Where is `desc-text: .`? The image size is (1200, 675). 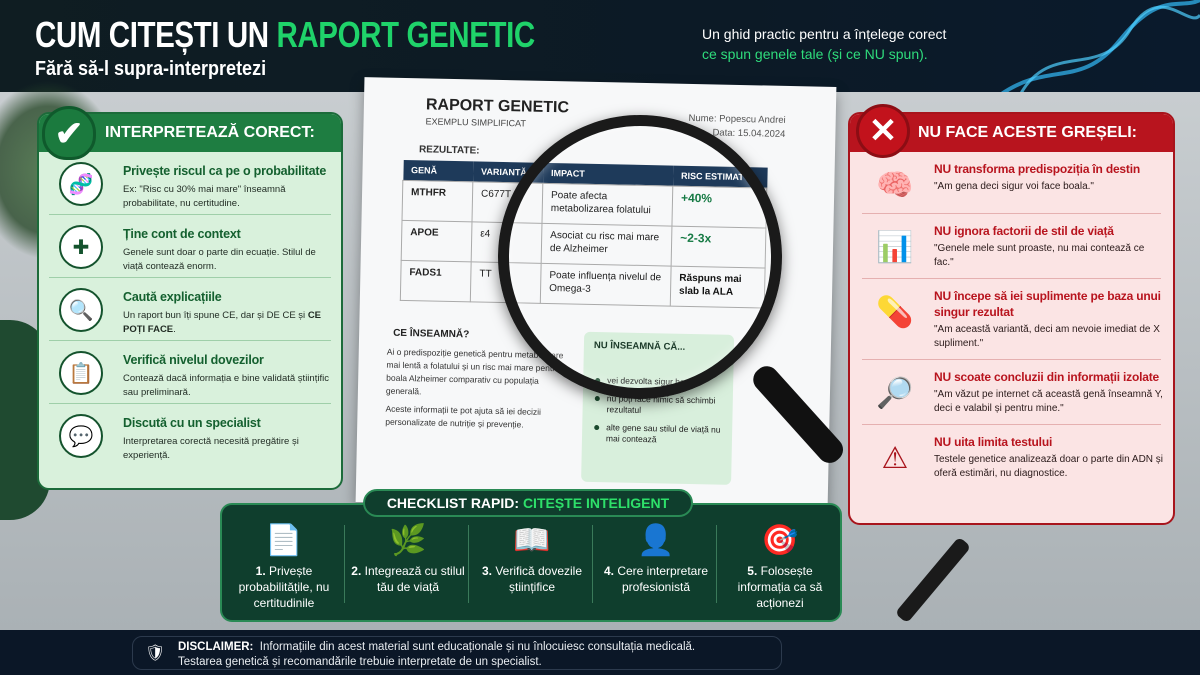
desc-text: . is located at coordinates (174, 329).